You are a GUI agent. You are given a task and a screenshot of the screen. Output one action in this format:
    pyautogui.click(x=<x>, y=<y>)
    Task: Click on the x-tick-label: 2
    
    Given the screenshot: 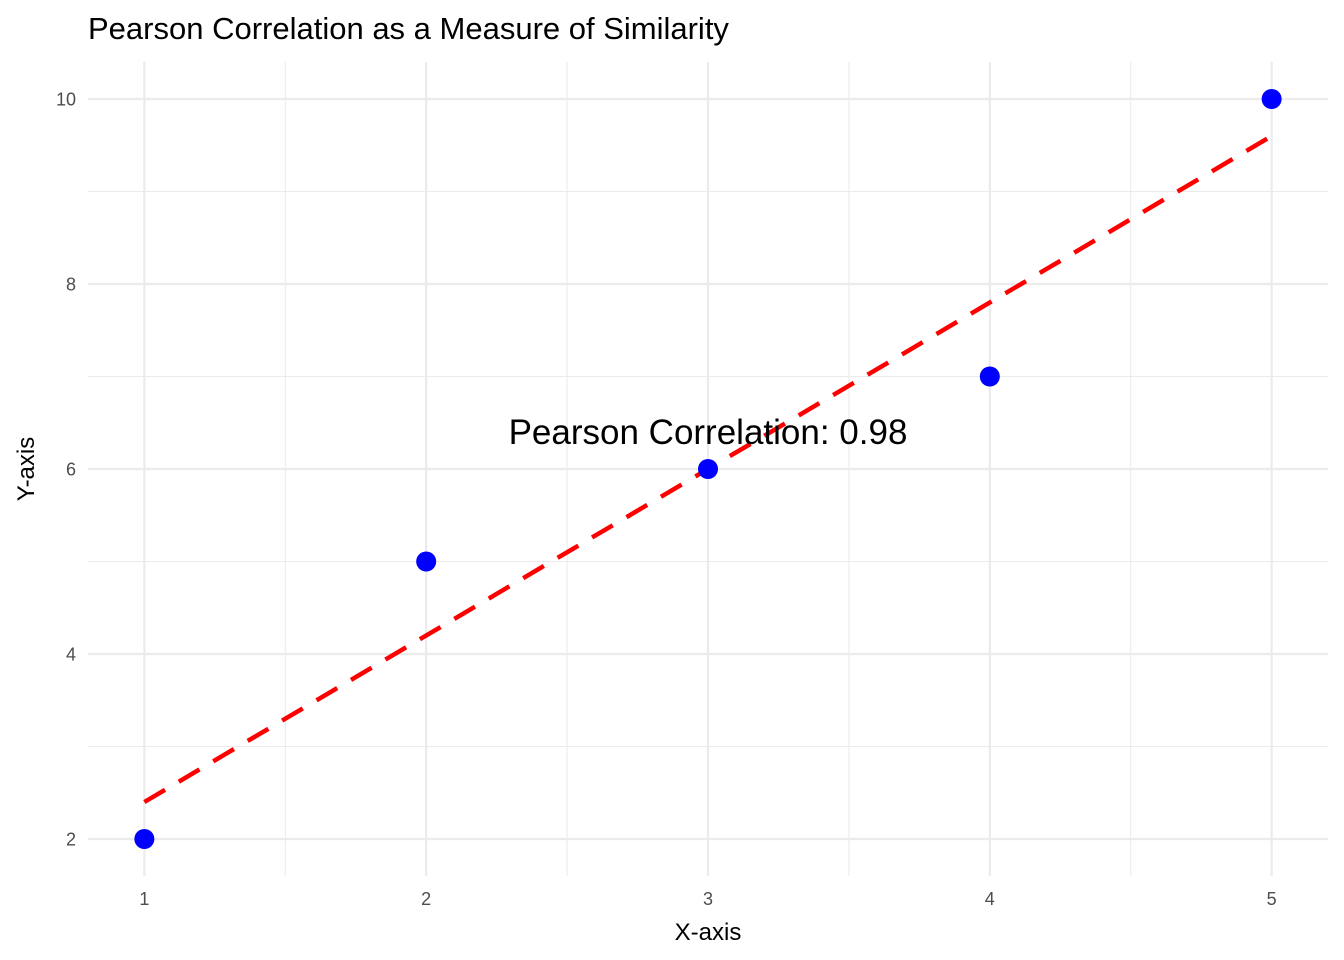 What is the action you would take?
    pyautogui.click(x=426, y=899)
    